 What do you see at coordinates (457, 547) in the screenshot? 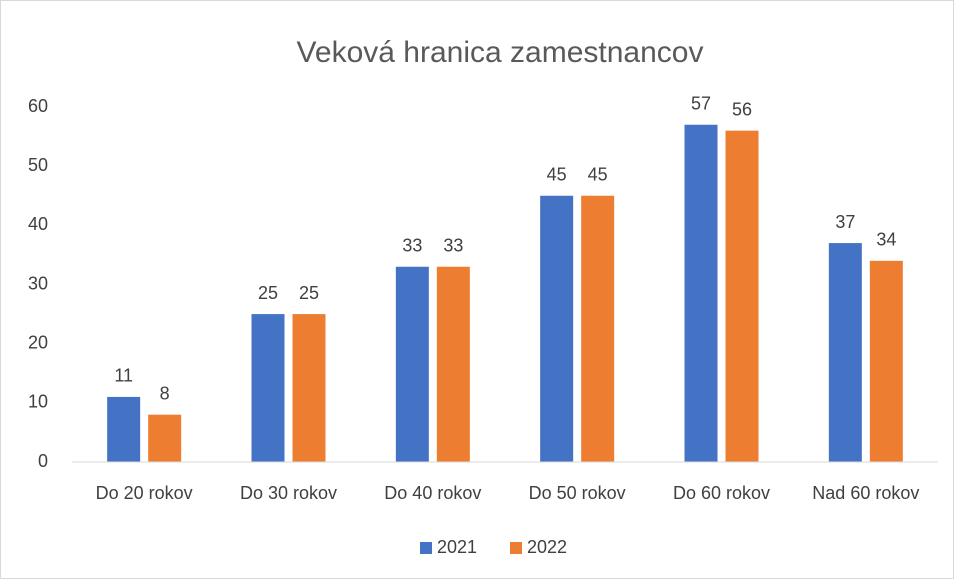
I see `legend-label: 2021` at bounding box center [457, 547].